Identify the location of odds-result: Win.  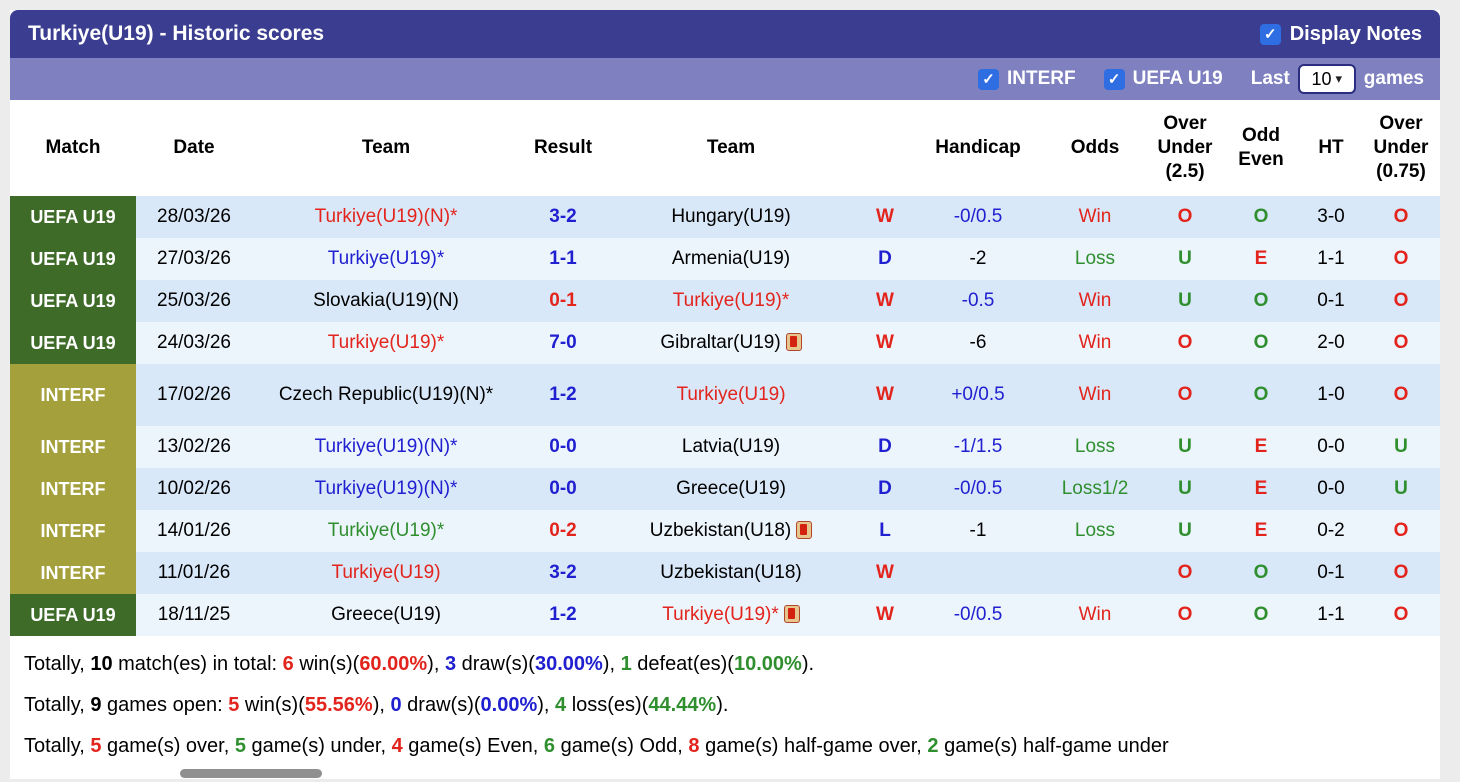
(1095, 300).